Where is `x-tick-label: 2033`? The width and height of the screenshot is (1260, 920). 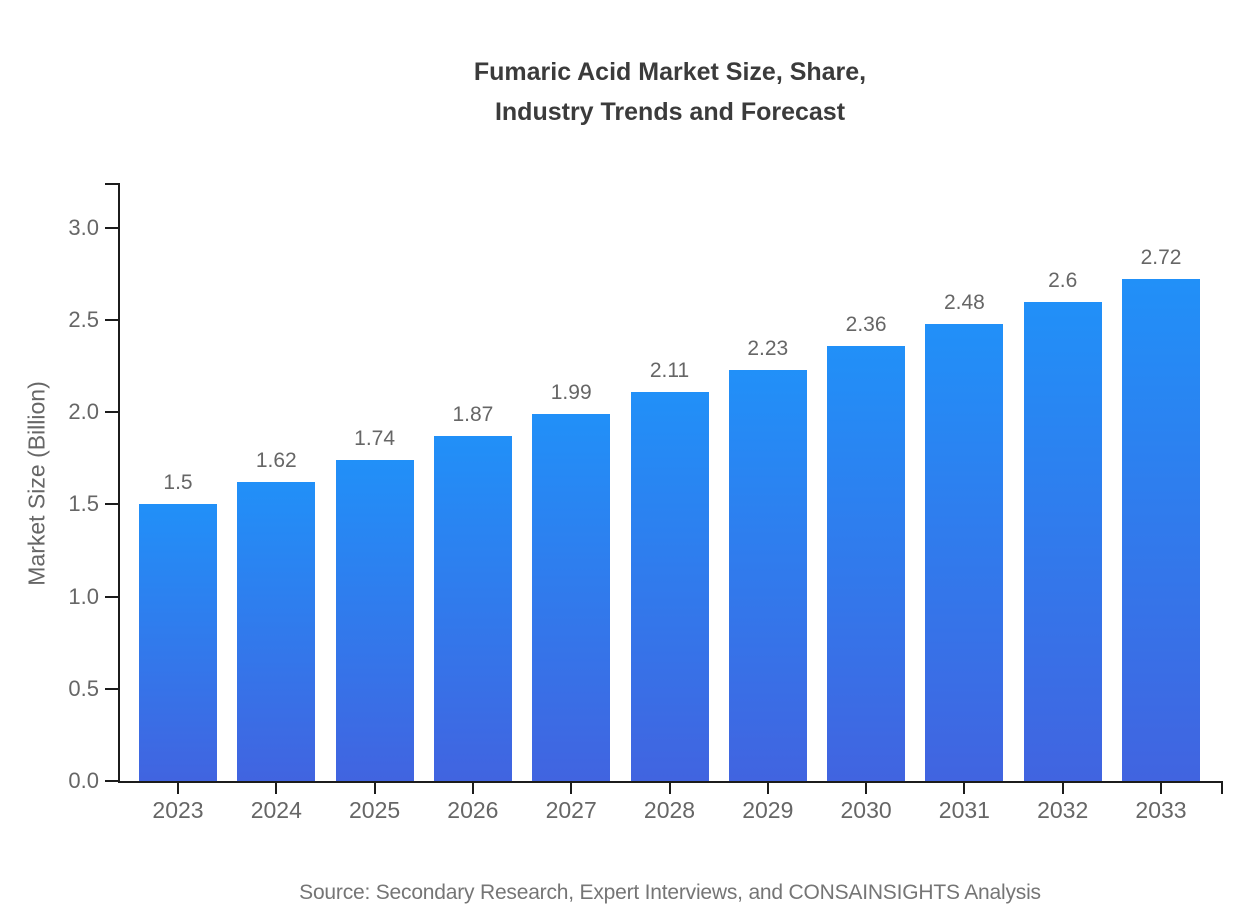 x-tick-label: 2033 is located at coordinates (1161, 810).